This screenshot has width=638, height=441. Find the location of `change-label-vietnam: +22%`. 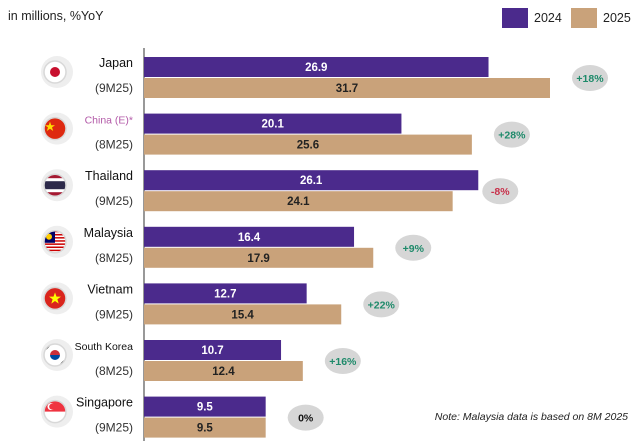

change-label-vietnam: +22% is located at coordinates (382, 305).